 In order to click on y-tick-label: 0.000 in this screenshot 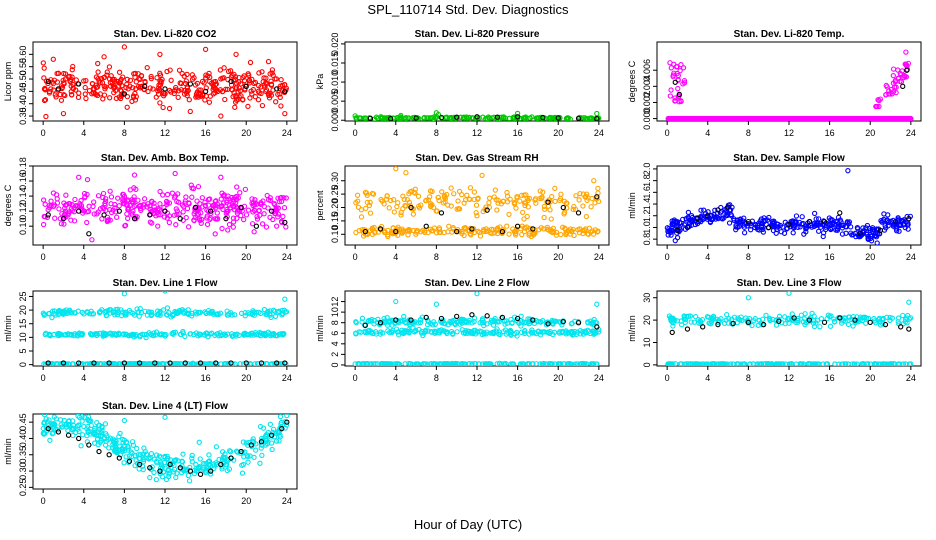, I will do `click(335, 120)`.